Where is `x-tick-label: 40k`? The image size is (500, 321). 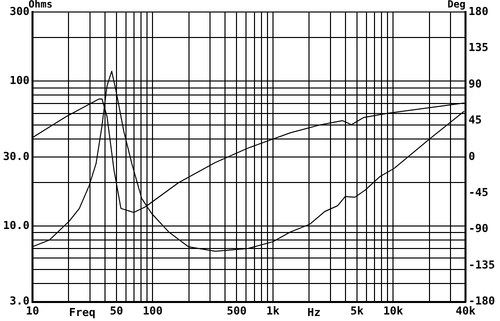 x-tick-label: 40k is located at coordinates (466, 311).